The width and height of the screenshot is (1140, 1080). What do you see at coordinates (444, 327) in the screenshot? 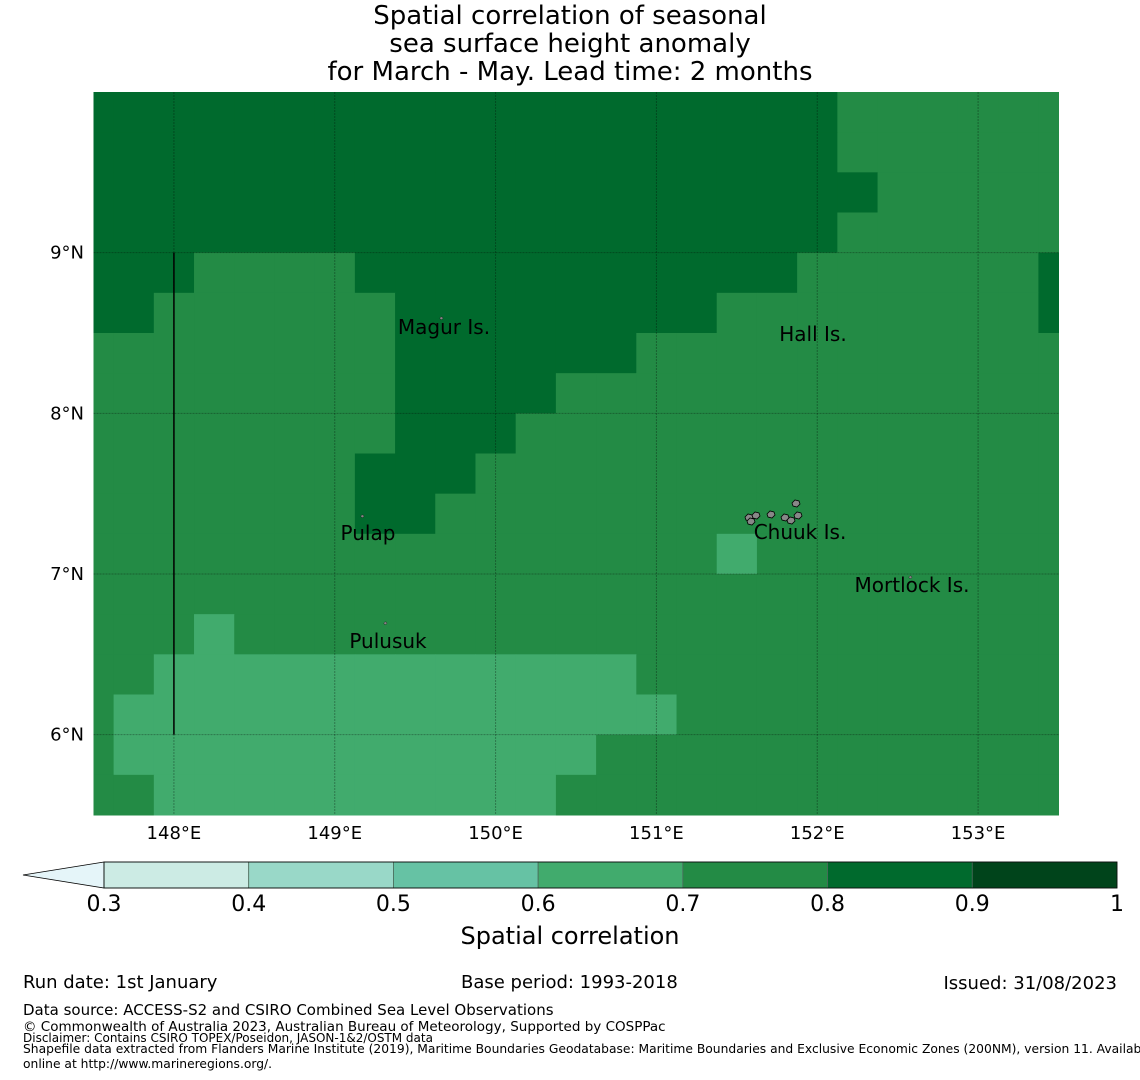
I see `place-label: Magur Is.` at bounding box center [444, 327].